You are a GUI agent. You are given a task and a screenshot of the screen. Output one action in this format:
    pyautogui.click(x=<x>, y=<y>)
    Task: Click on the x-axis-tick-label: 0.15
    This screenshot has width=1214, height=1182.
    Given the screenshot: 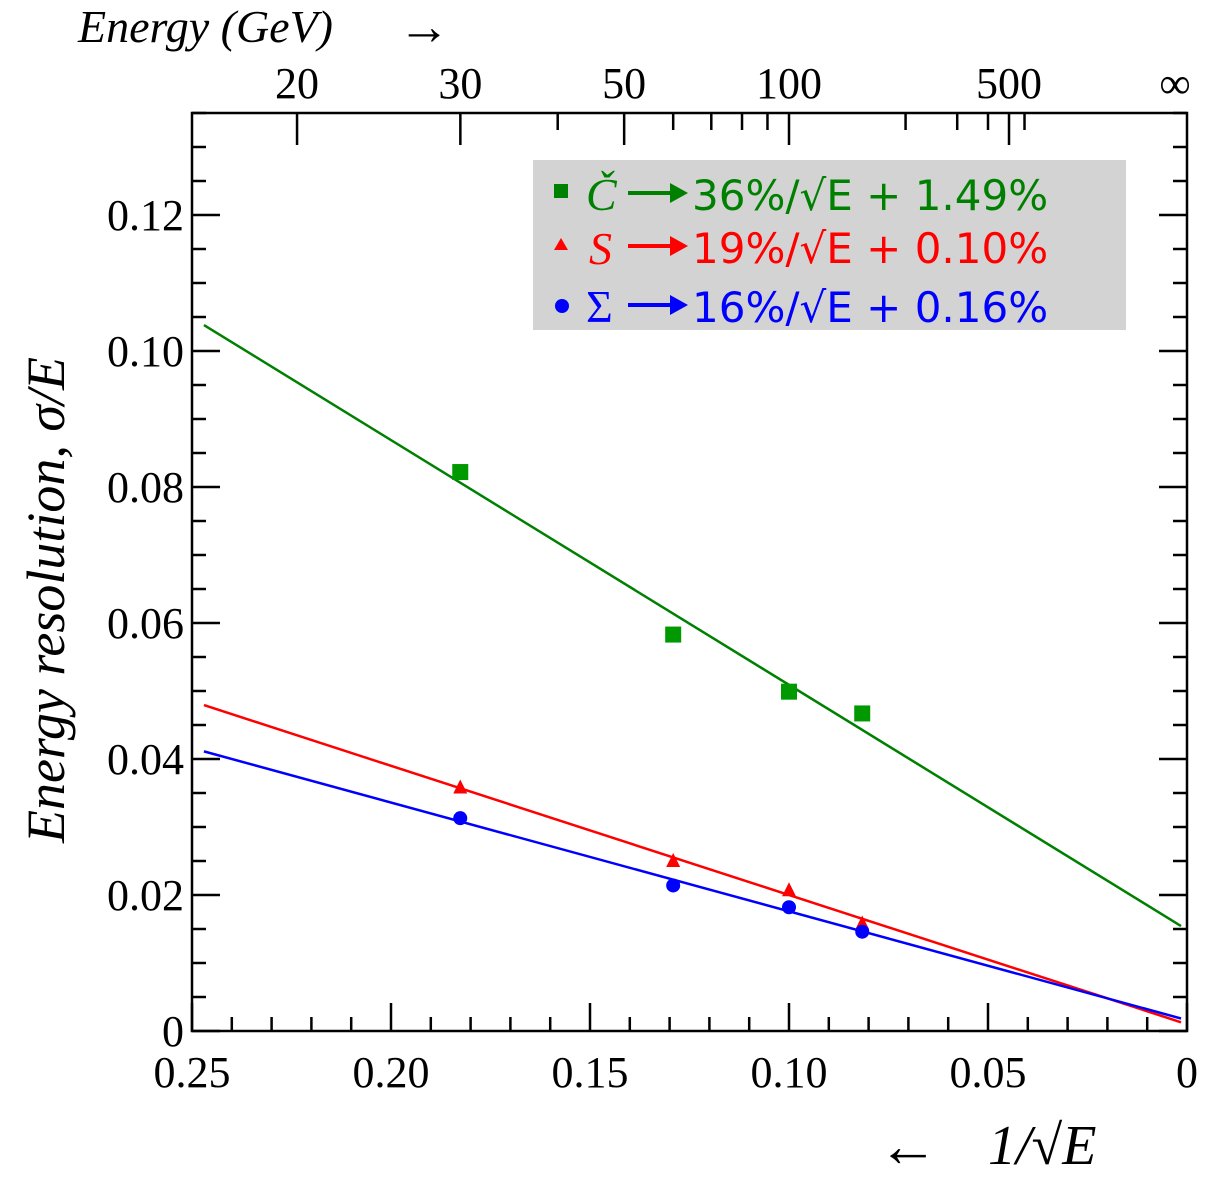 What is the action you would take?
    pyautogui.click(x=590, y=1072)
    